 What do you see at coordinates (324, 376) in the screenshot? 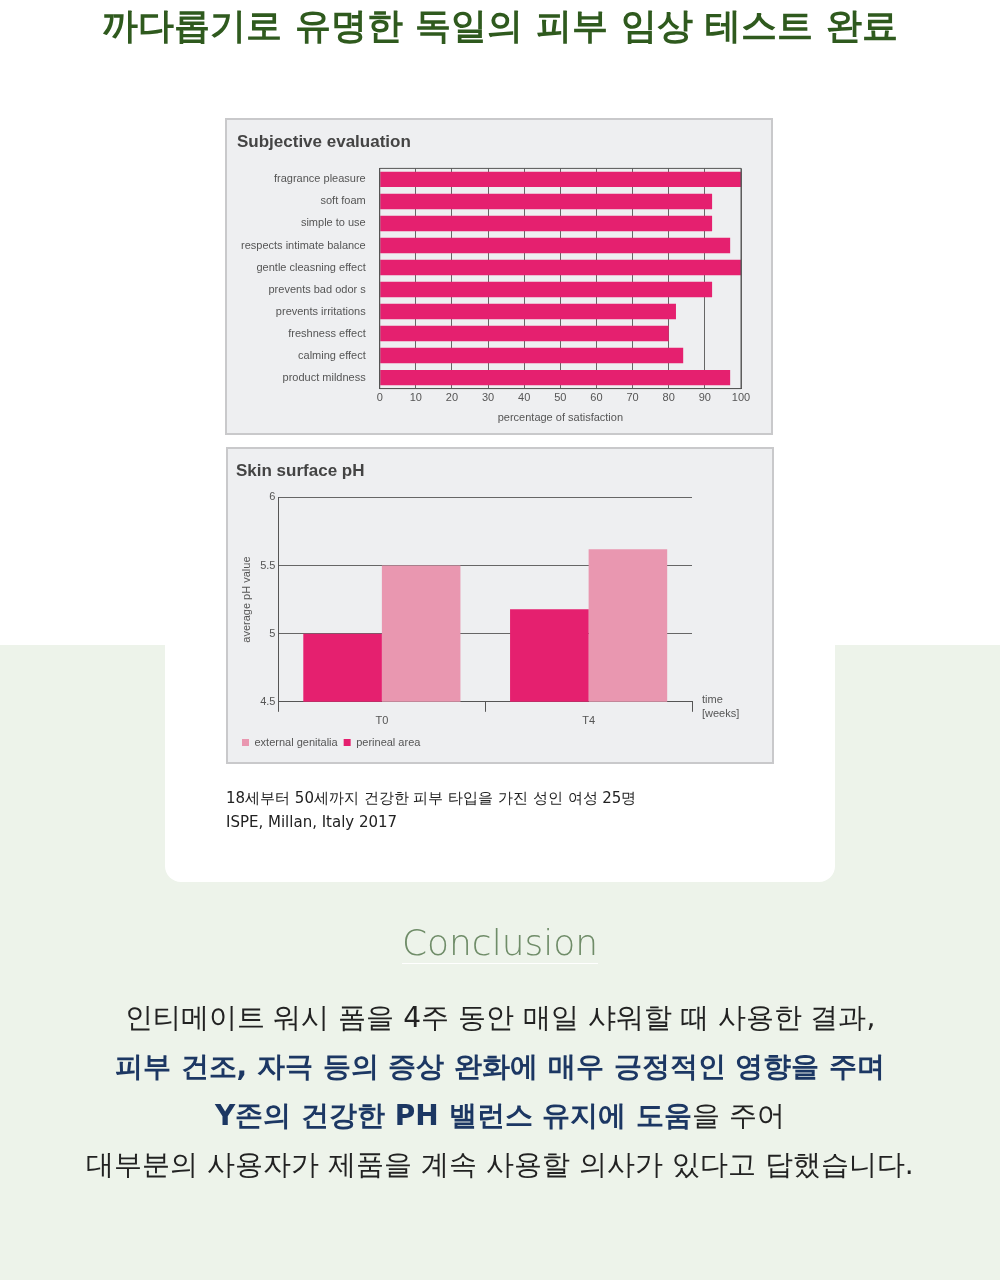
I see `y-tick-label: product mildness` at bounding box center [324, 376].